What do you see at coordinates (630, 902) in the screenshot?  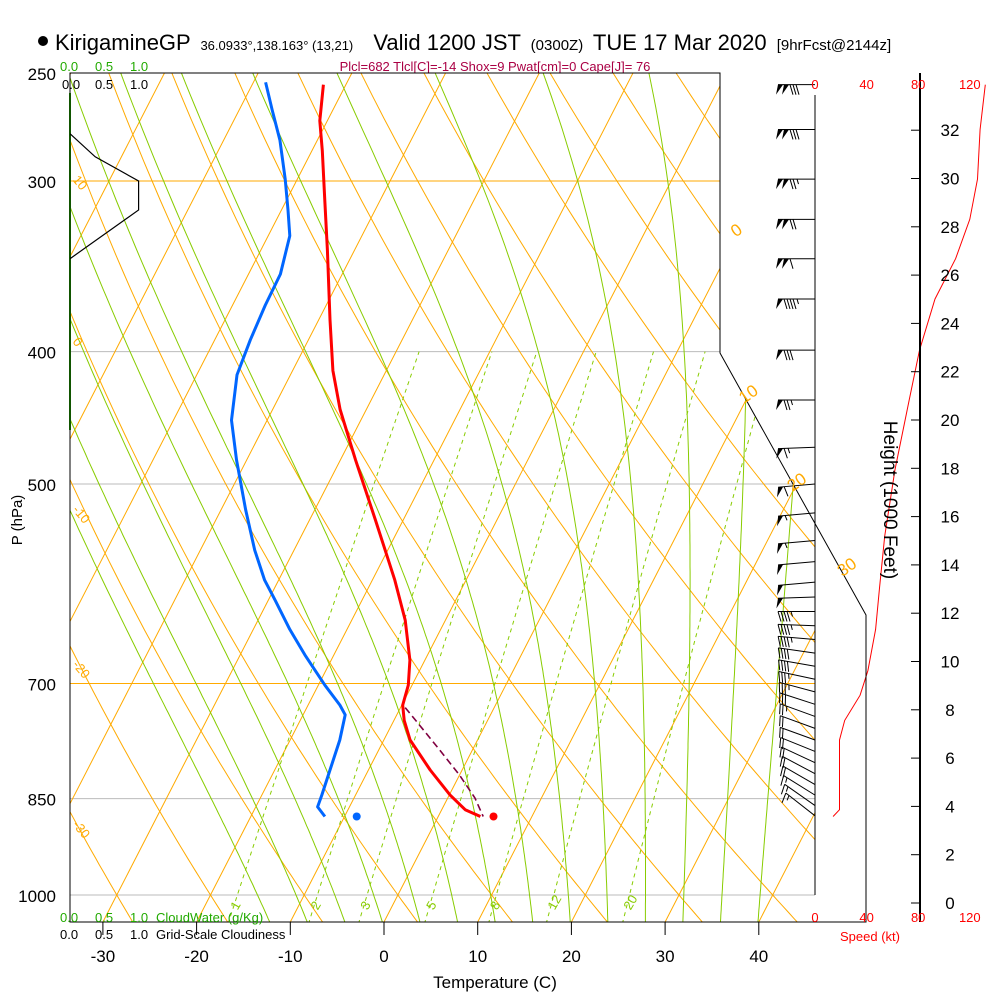 I see `mixing-ratio-label: 20` at bounding box center [630, 902].